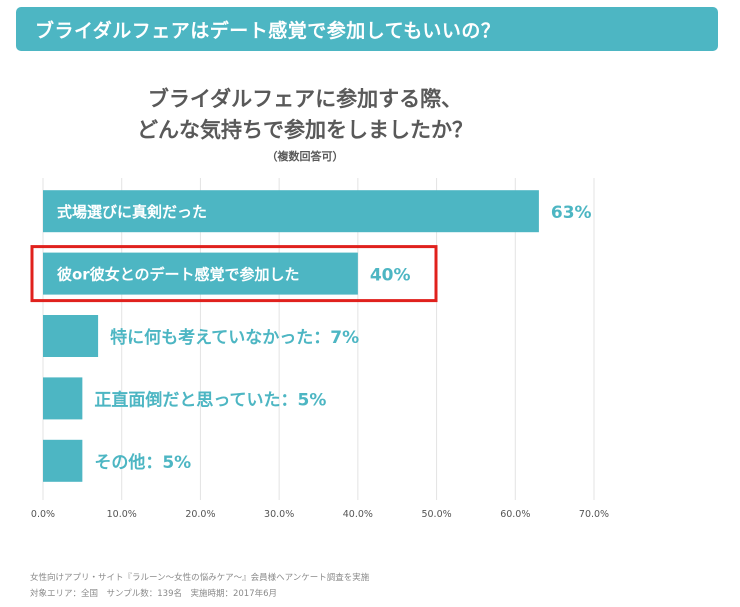 The height and width of the screenshot is (607, 740). Describe the element at coordinates (305, 130) in the screenshot. I see `chart-title-line-2: どんな気持ちで参加をしましたか？` at that location.